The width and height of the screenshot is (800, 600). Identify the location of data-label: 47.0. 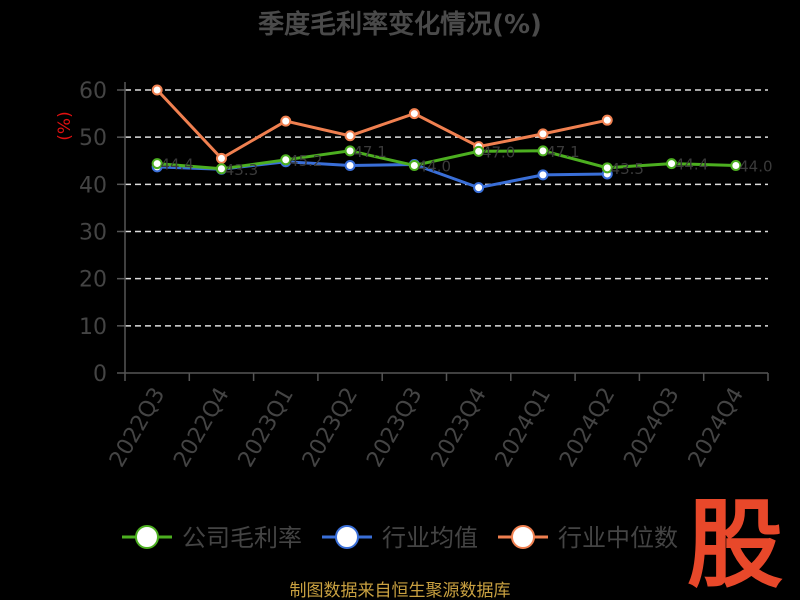
(498, 152).